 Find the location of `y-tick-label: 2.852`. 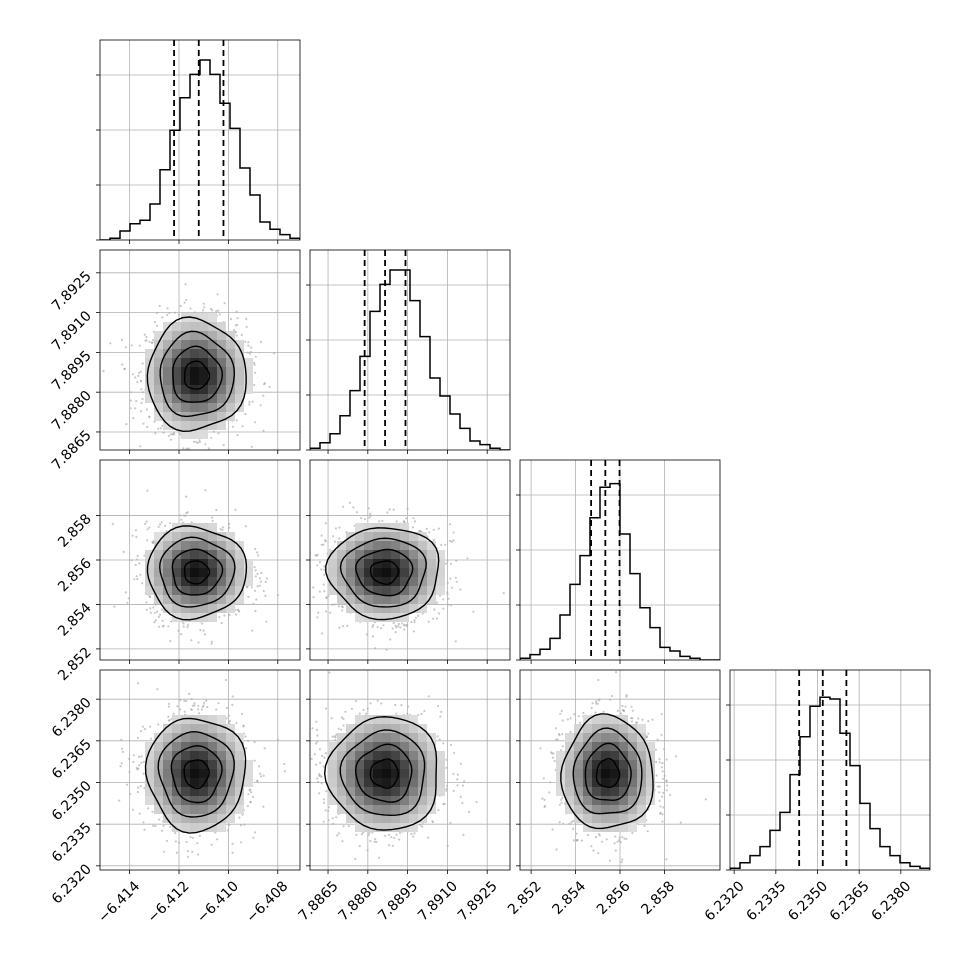

y-tick-label: 2.852 is located at coordinates (75, 664).